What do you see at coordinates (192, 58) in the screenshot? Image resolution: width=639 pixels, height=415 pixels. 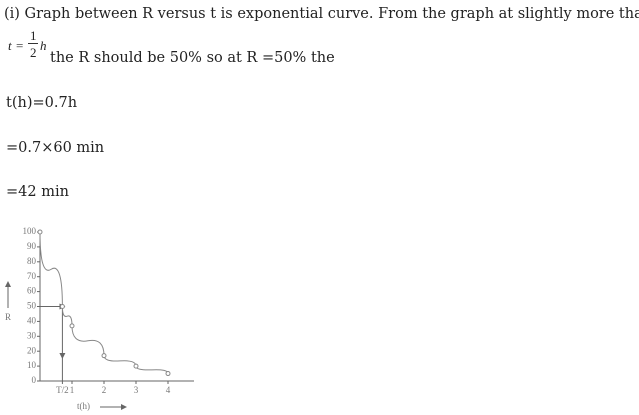 I see `text-line: the R should be 50% so at R =50% the` at bounding box center [192, 58].